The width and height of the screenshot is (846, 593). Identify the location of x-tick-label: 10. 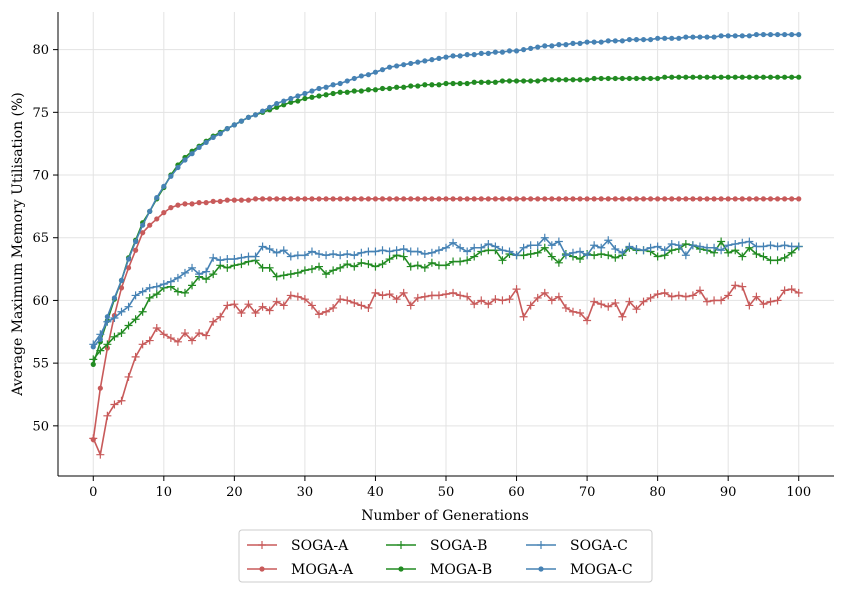
(164, 492).